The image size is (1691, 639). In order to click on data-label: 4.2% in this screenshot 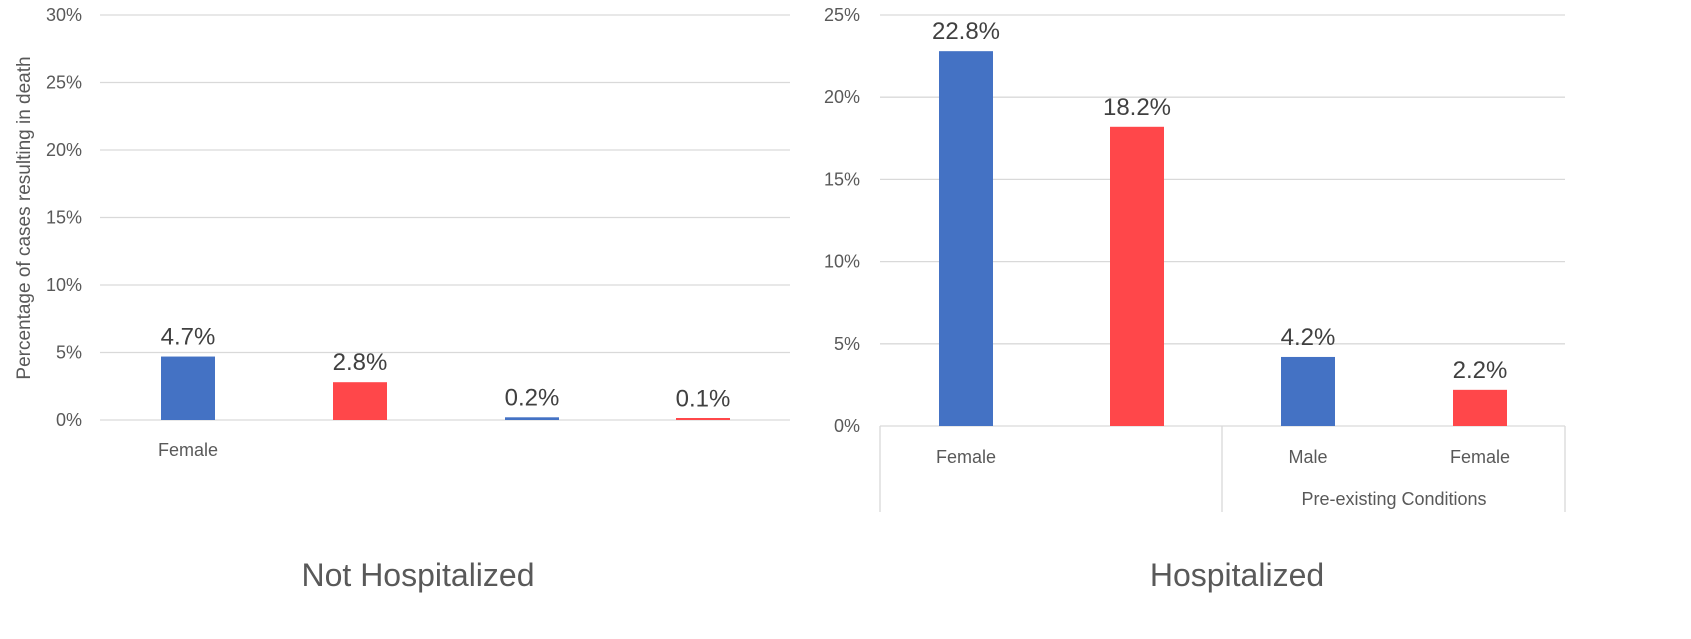, I will do `click(1308, 337)`.